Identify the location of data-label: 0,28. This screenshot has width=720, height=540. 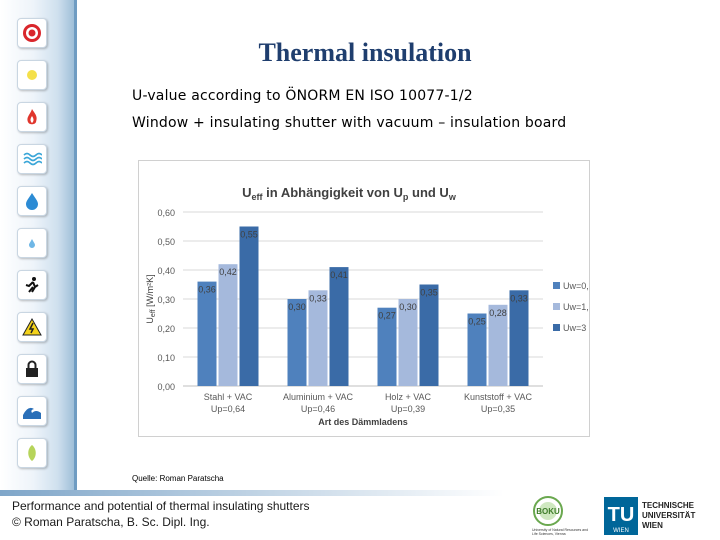
(498, 313).